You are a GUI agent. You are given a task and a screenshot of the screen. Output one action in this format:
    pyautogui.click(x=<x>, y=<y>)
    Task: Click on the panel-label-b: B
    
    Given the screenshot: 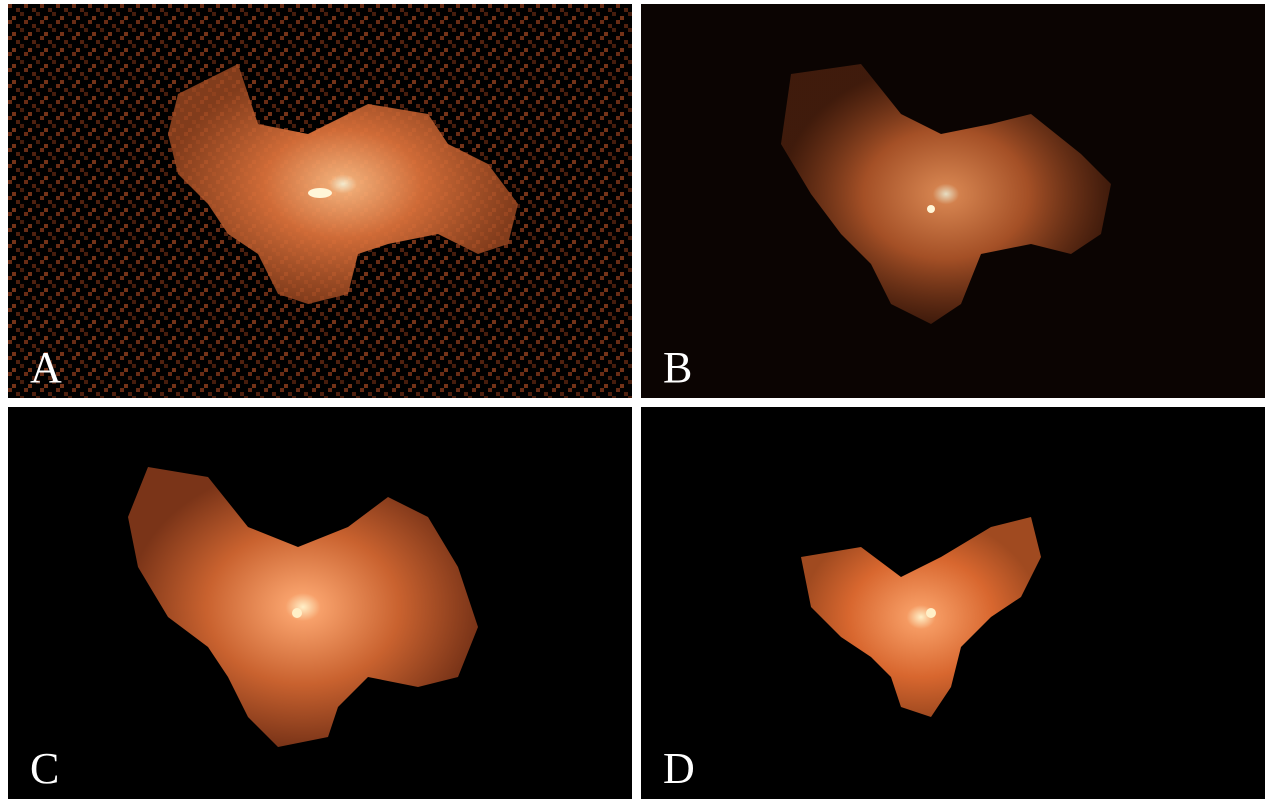 What is the action you would take?
    pyautogui.click(x=678, y=367)
    